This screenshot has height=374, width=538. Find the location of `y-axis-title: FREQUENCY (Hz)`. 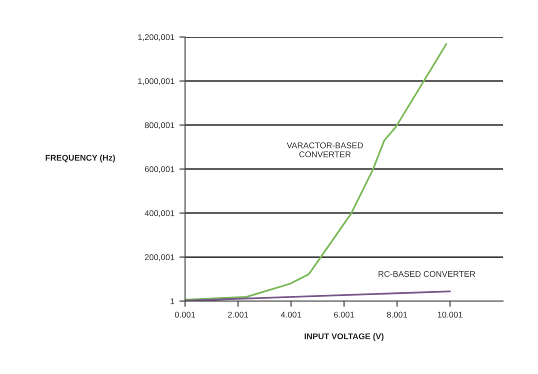

y-axis-title: FREQUENCY (Hz) is located at coordinates (80, 158).